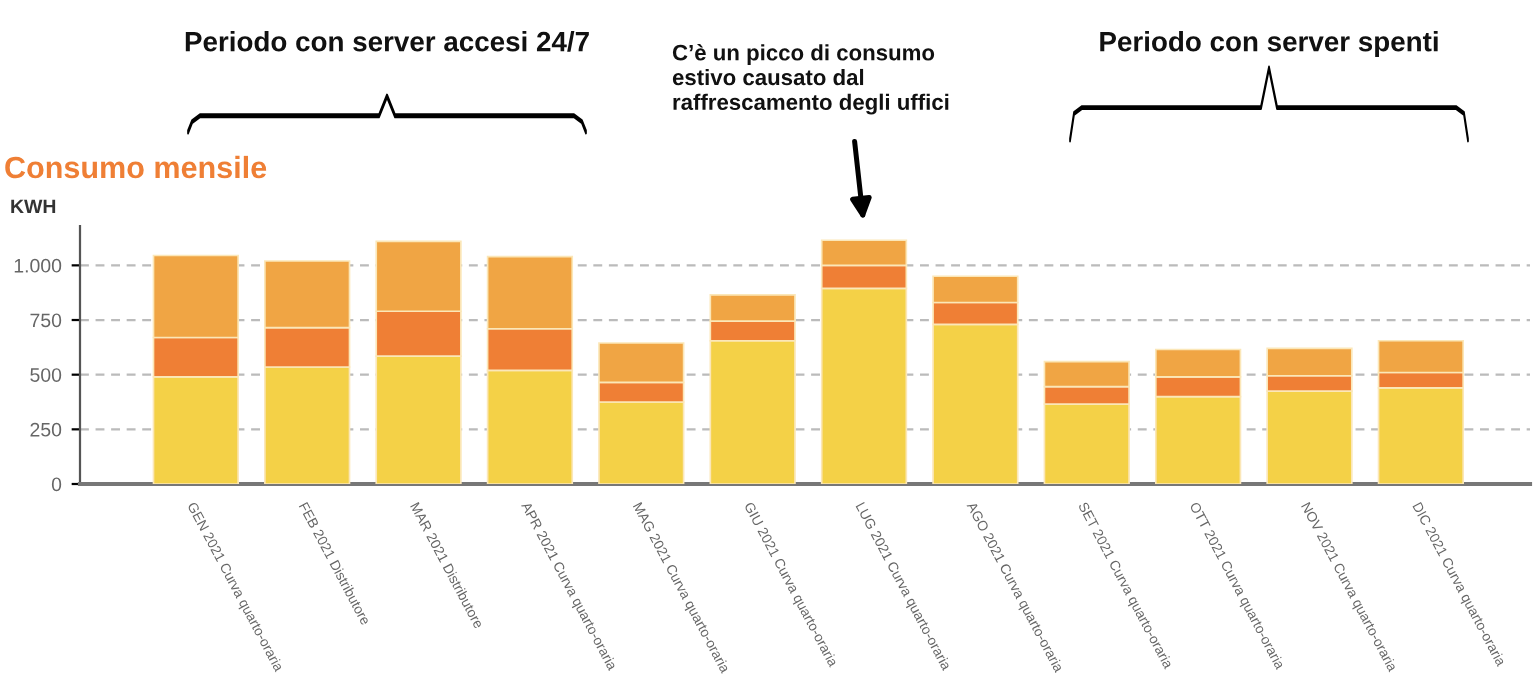 This screenshot has height=688, width=1540. What do you see at coordinates (33, 206) in the screenshot?
I see `y-axis-title: KWH` at bounding box center [33, 206].